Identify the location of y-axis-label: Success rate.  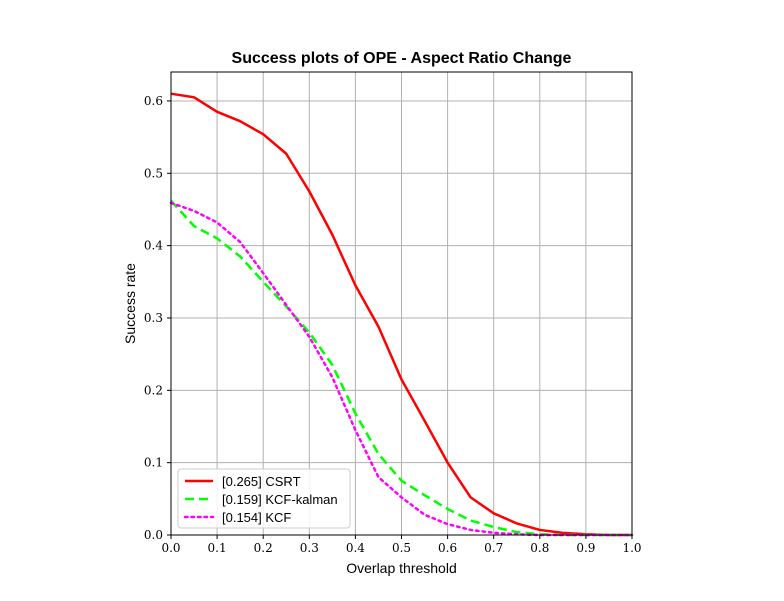
(130, 303).